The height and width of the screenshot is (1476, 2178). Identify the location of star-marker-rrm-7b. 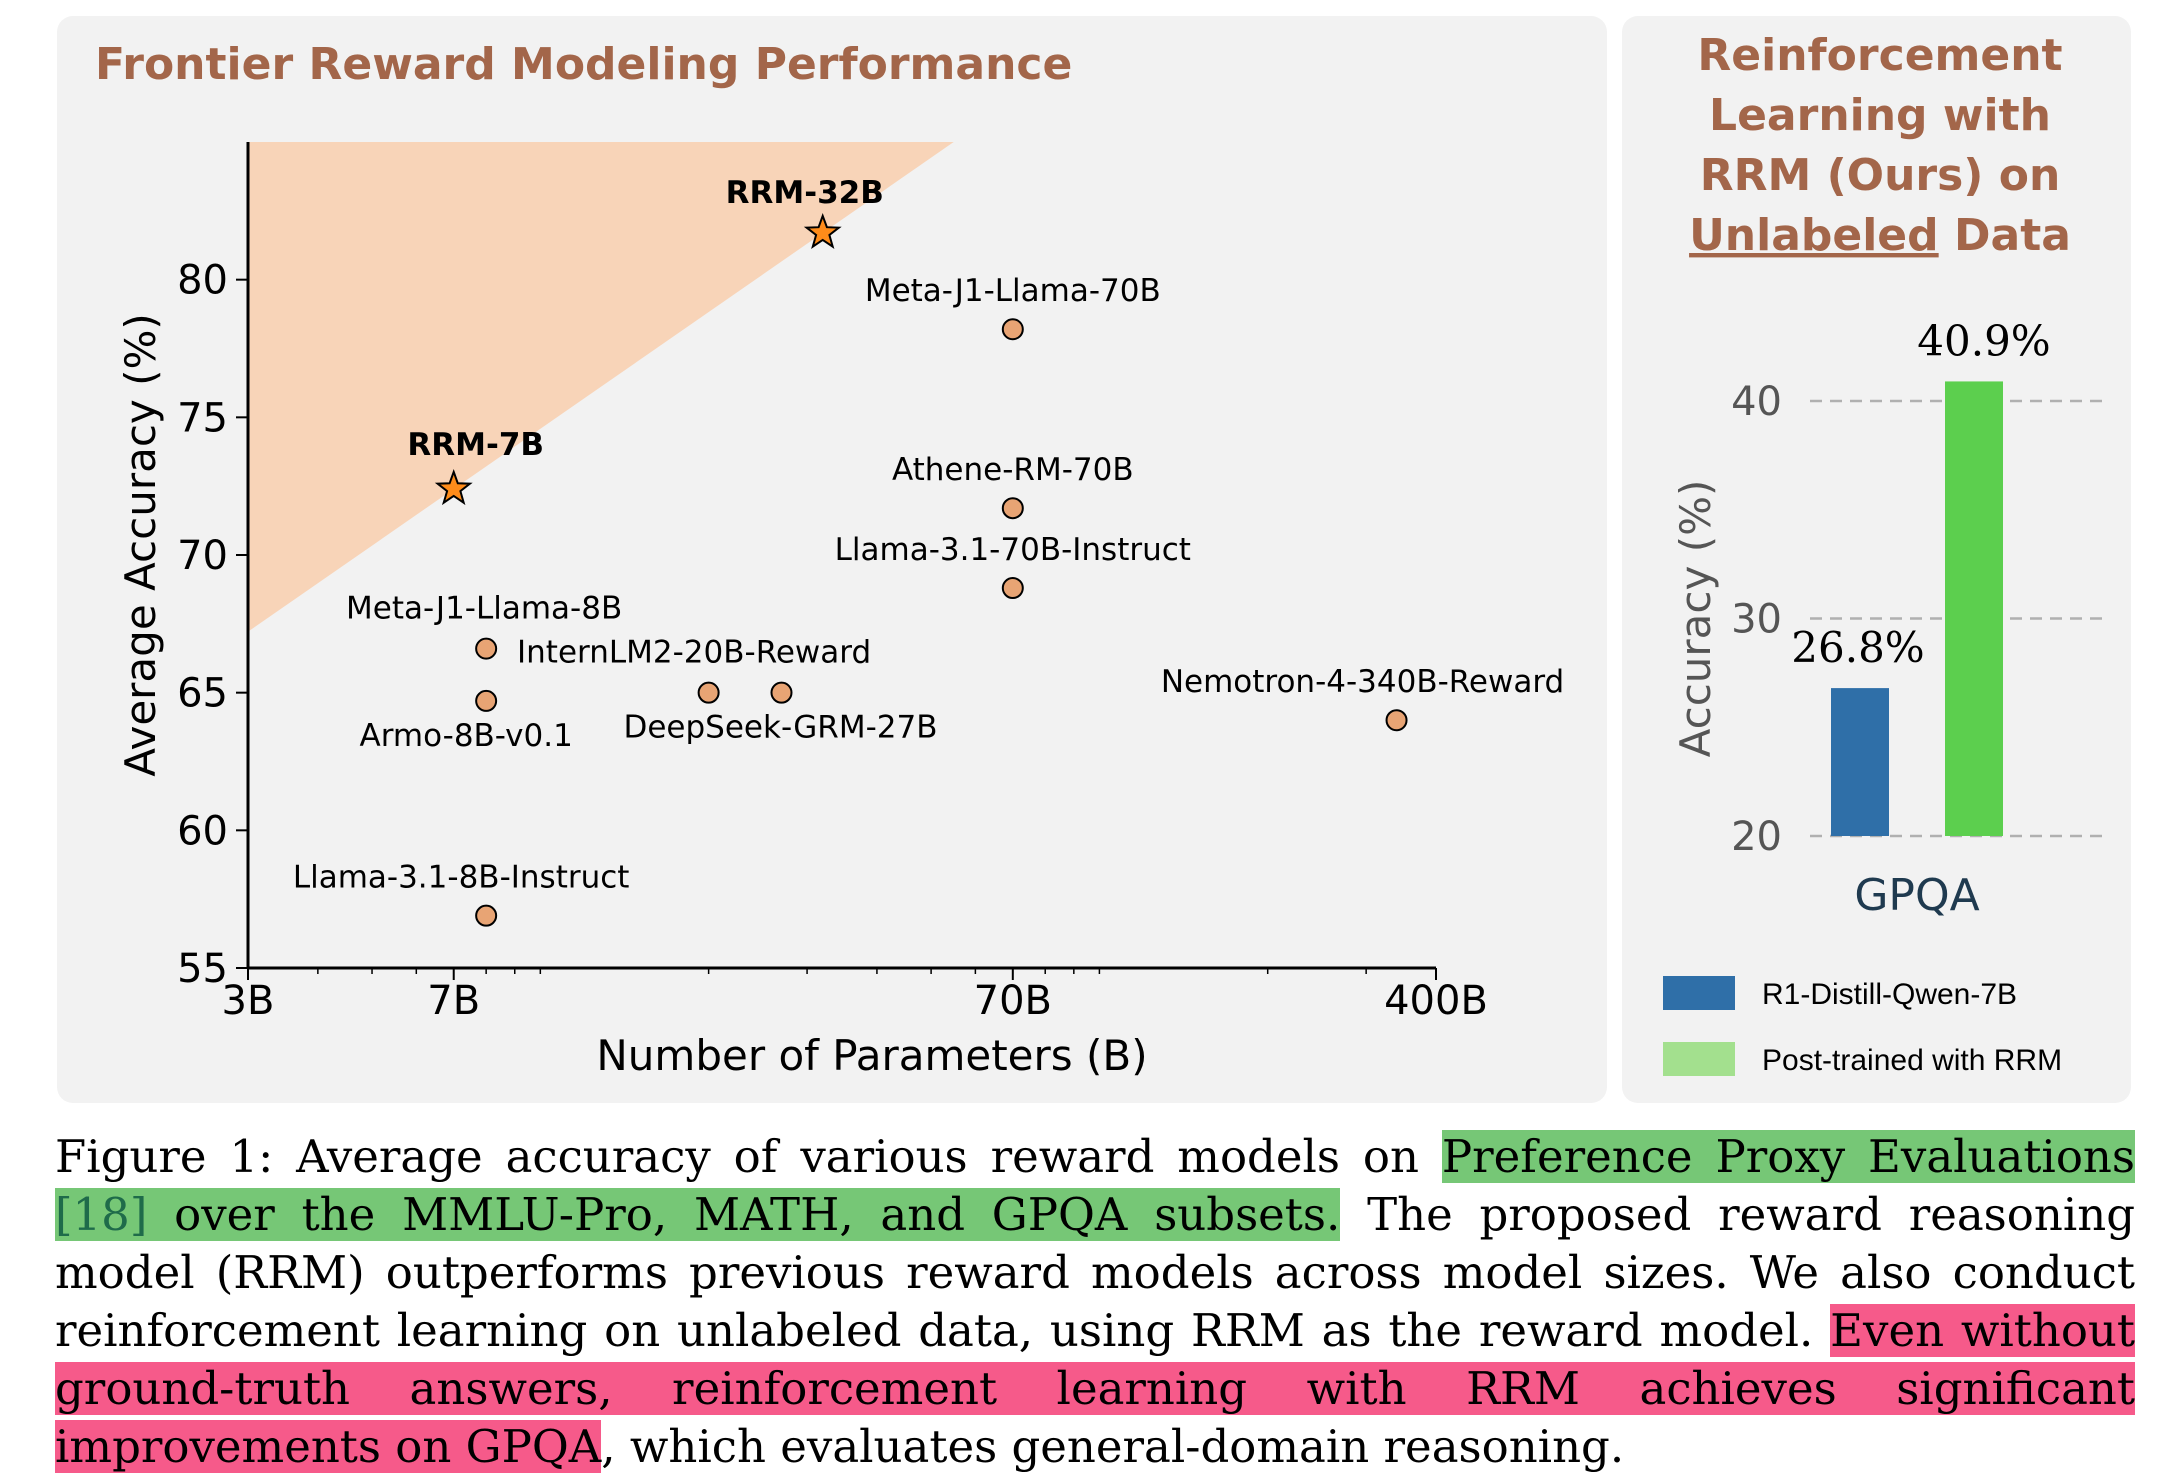
(453, 487).